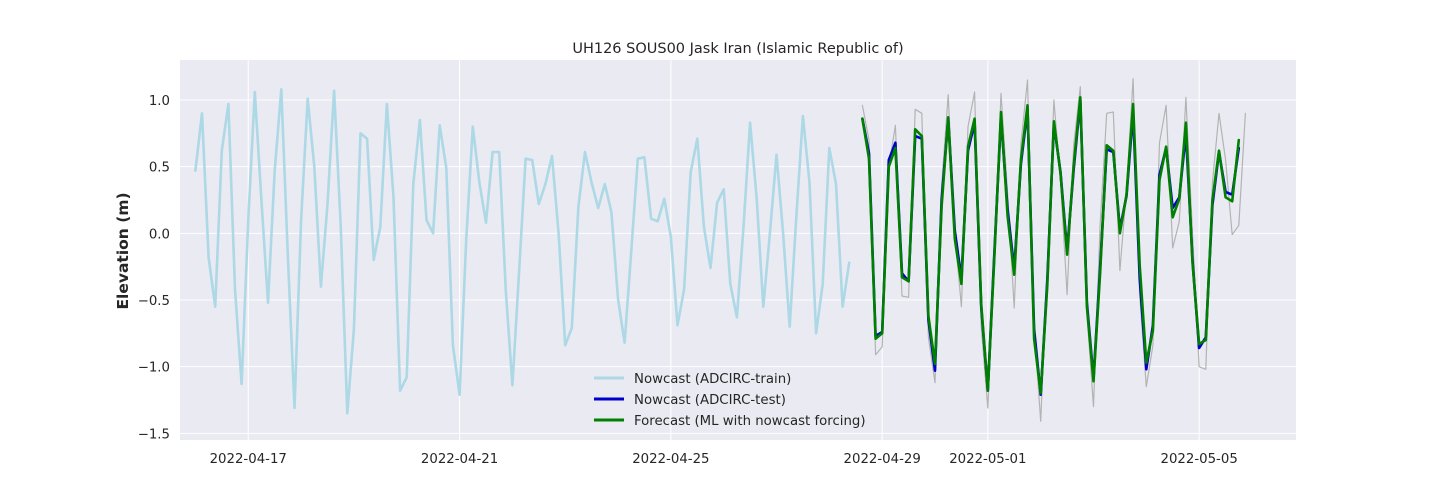 The image size is (1440, 504). Describe the element at coordinates (154, 434) in the screenshot. I see `y-tick-label: −1.5` at that location.